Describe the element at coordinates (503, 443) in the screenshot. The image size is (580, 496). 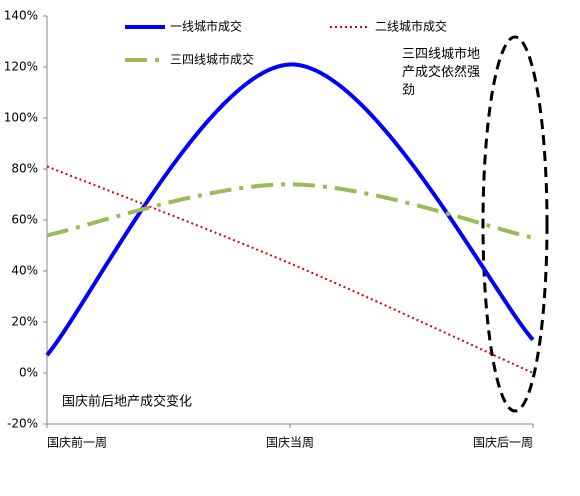
I see `x-tick-label: 国庆后一周` at that location.